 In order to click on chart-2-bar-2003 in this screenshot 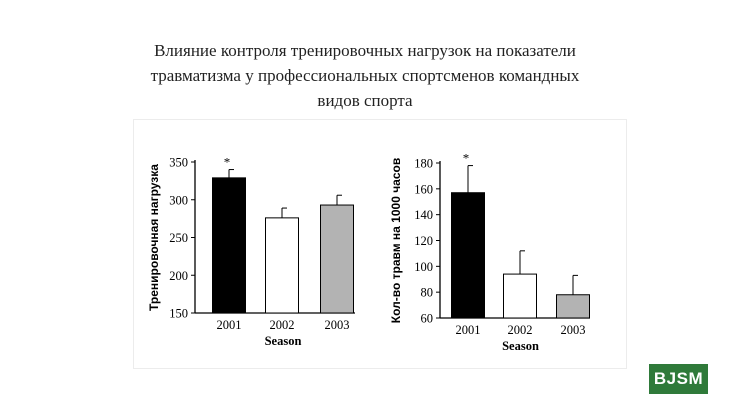, I will do `click(573, 306)`.